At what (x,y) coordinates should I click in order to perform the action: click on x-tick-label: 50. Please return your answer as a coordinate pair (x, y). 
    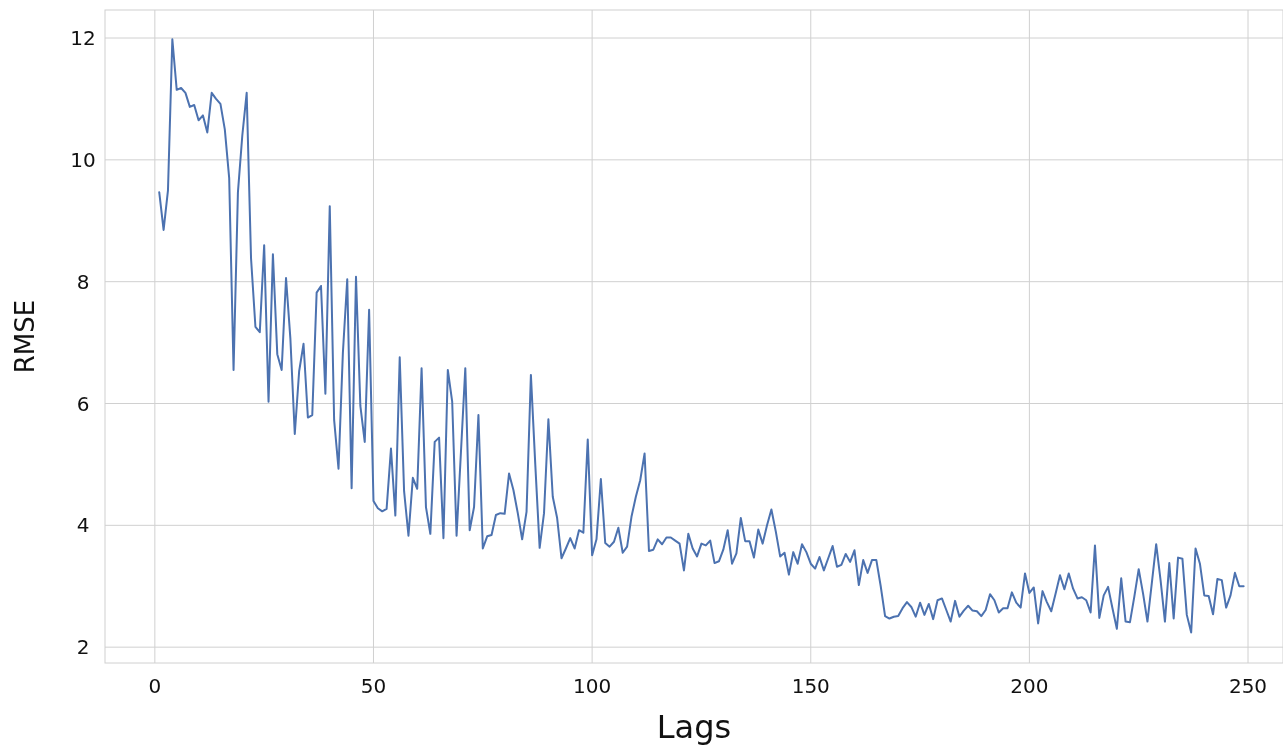
    Looking at the image, I should click on (373, 686).